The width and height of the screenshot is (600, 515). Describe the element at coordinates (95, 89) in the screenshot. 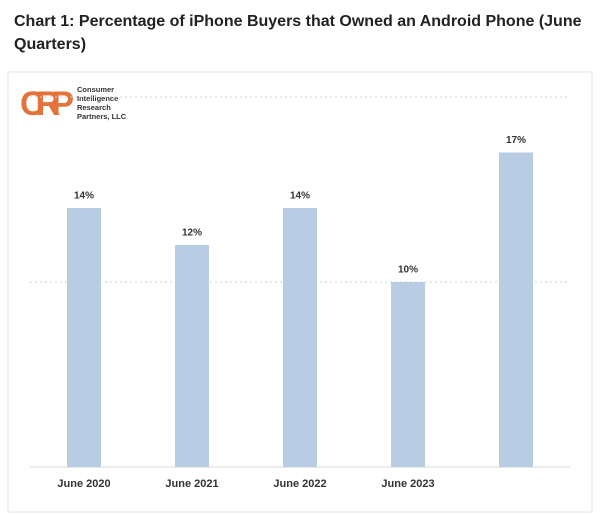

I see `logo-line: Consumer` at that location.